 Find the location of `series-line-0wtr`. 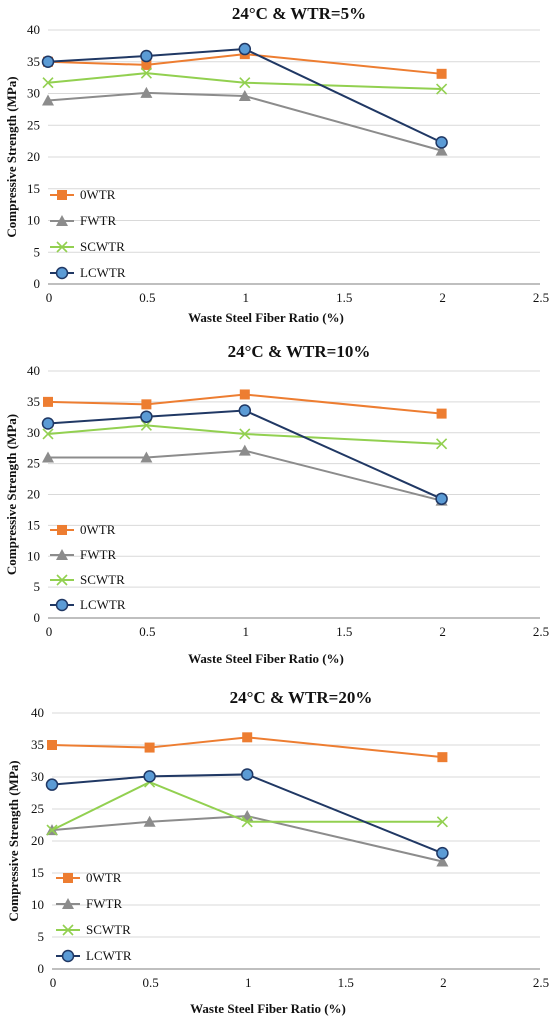

series-line-0wtr is located at coordinates (244, 64).